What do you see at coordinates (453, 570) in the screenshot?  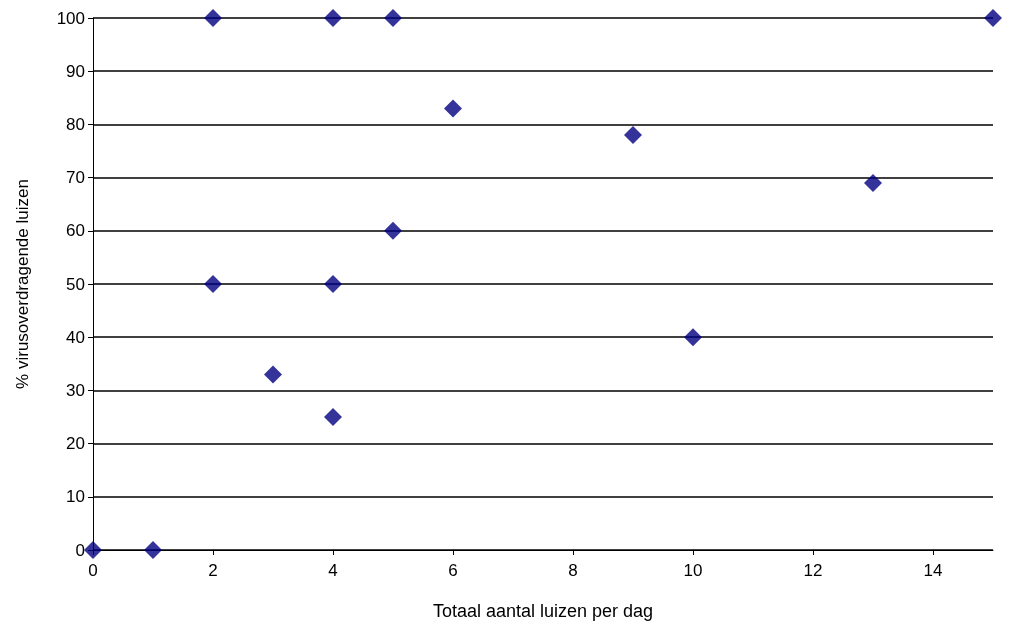 I see `x-tick-label: 6` at bounding box center [453, 570].